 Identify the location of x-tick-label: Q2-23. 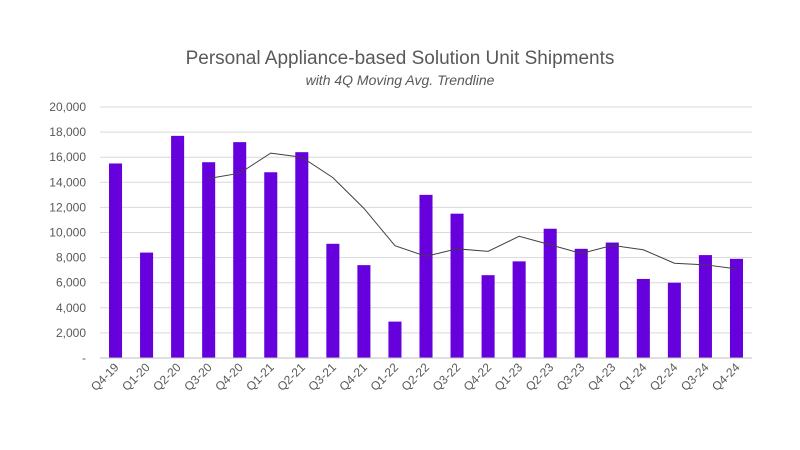
(540, 377).